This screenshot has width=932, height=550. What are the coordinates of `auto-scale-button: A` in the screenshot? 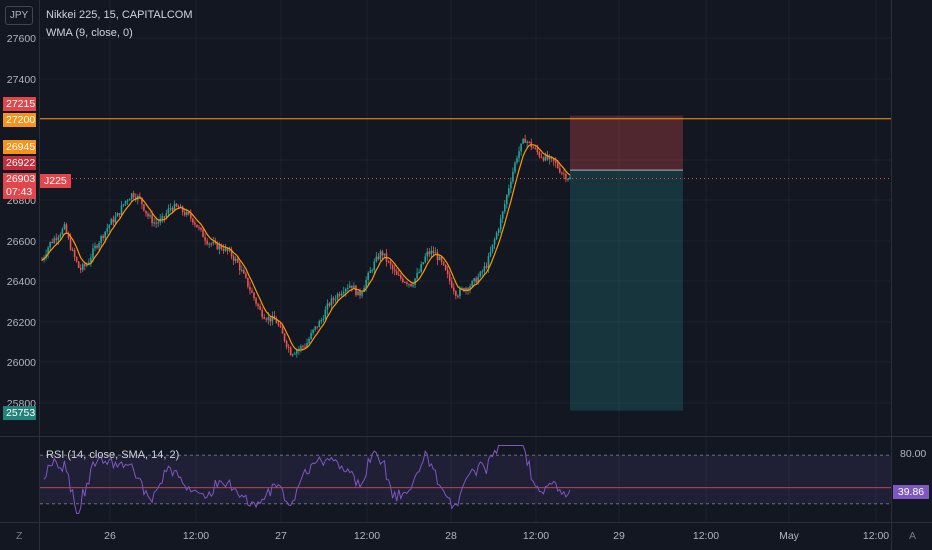 It's located at (913, 536).